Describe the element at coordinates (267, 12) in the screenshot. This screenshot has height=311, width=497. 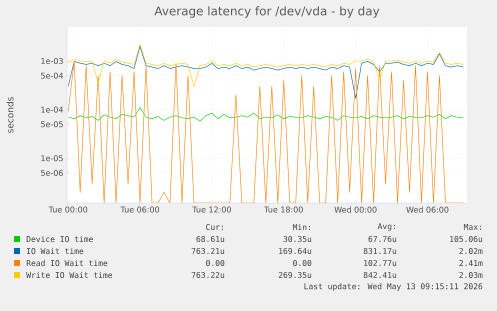
I see `chart-title: Average latency for /dev/vda - by day` at that location.